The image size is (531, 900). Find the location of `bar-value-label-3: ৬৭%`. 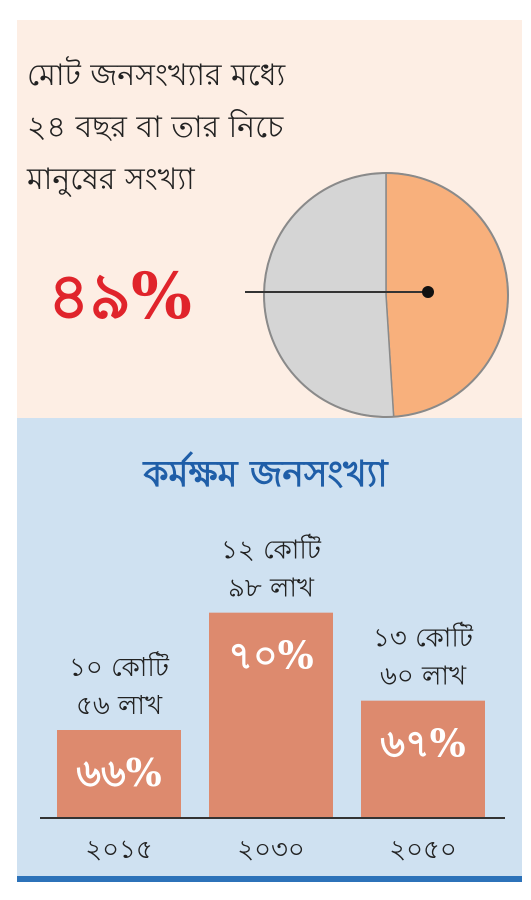

bar-value-label-3: ৬৭% is located at coordinates (423, 743).